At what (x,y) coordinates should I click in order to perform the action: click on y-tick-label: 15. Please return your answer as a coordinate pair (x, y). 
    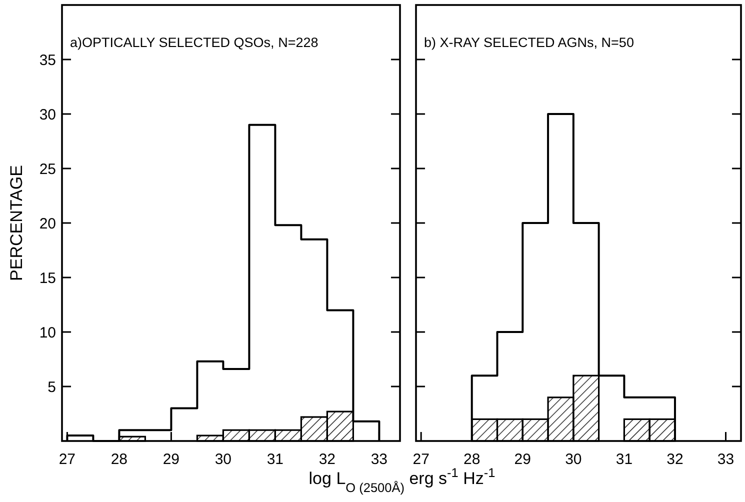
    Looking at the image, I should click on (47, 278).